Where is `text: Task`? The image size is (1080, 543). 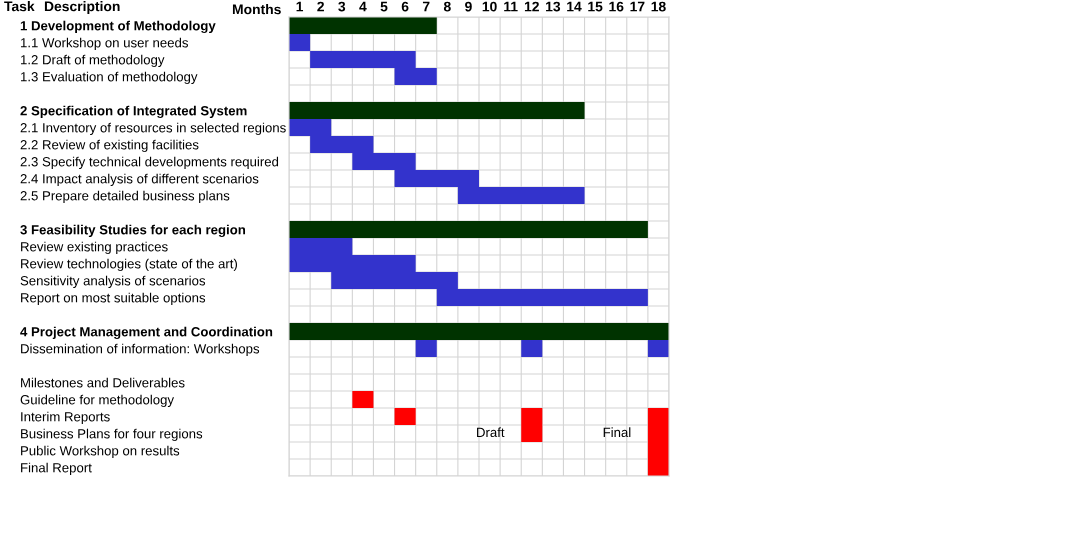
text: Task is located at coordinates (19, 6).